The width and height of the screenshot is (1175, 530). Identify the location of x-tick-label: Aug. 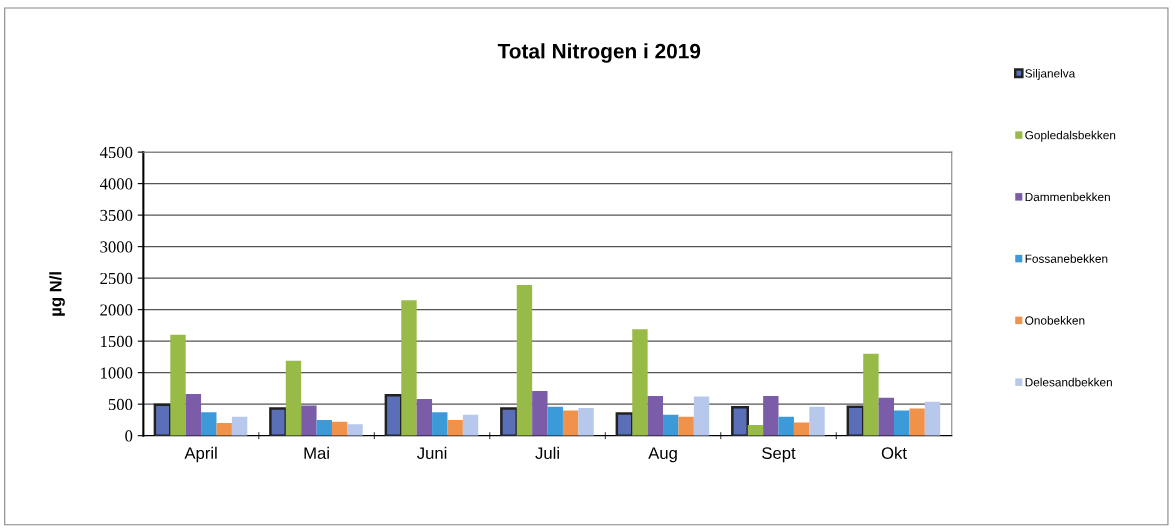
(662, 455).